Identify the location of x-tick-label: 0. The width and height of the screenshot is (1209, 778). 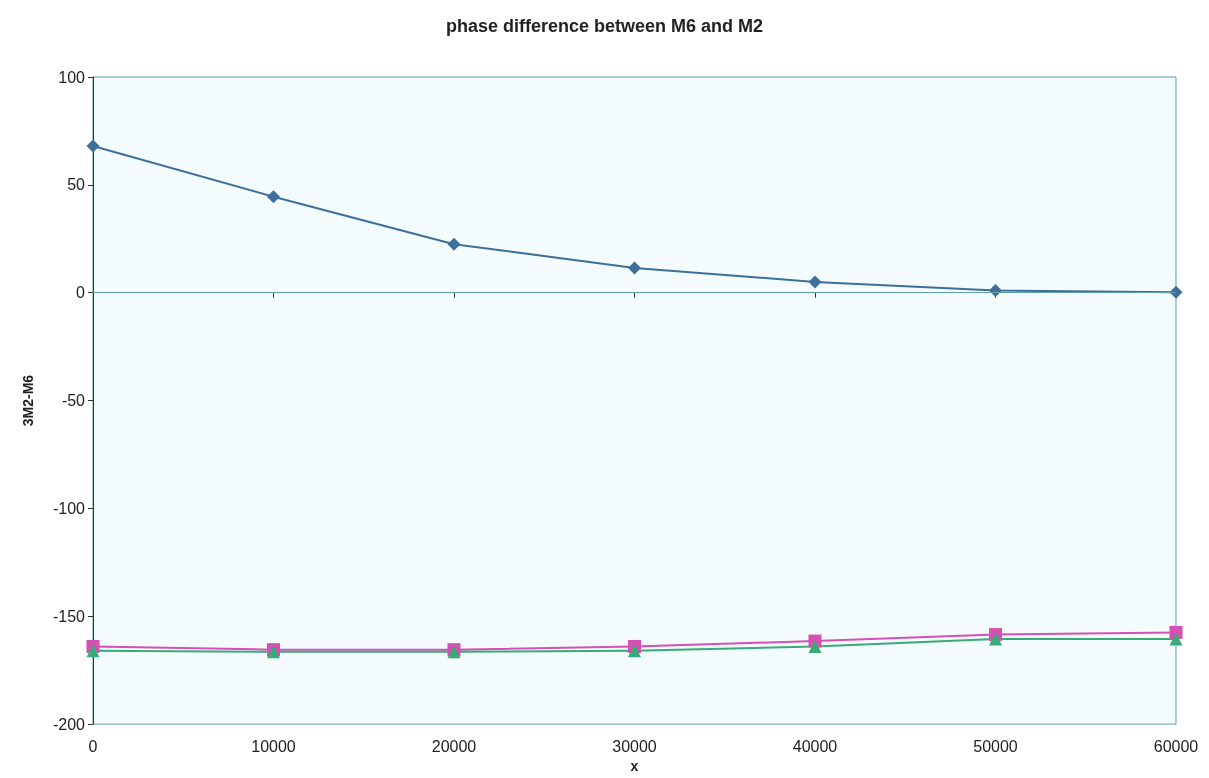
(93, 746).